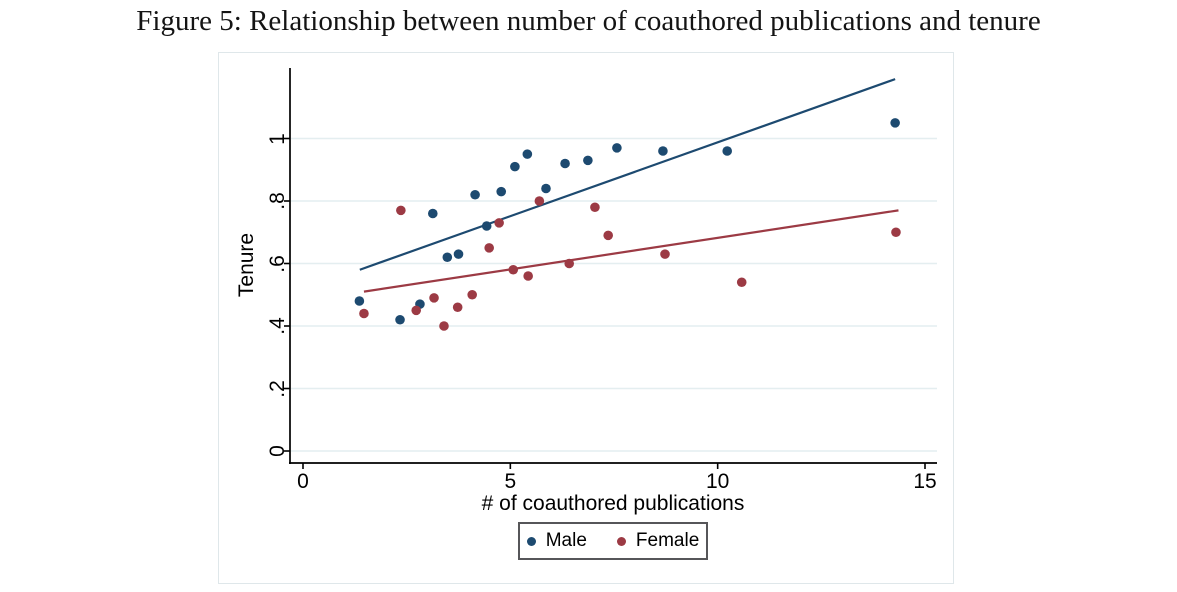  Describe the element at coordinates (613, 503) in the screenshot. I see `x-axis-title: # of coauthored publications` at that location.